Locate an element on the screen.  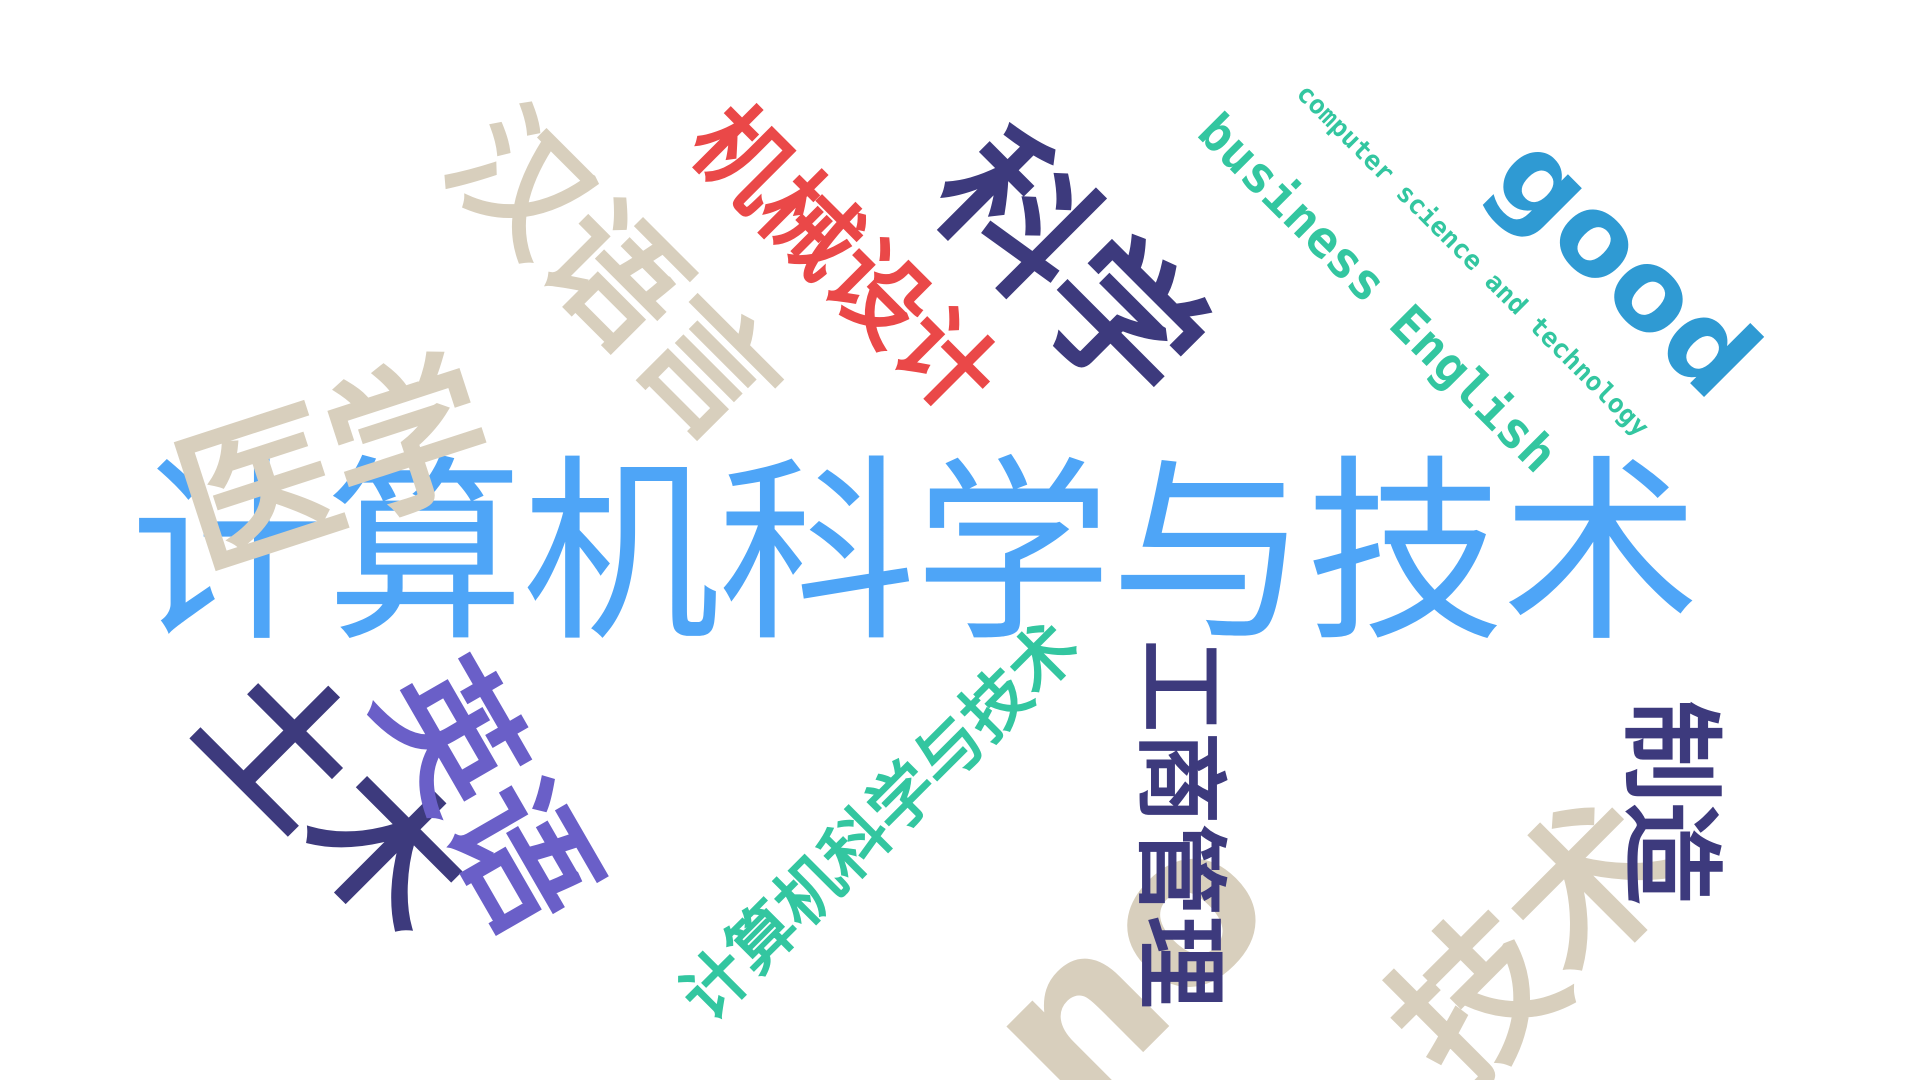
word-manufacturing: 制造 is located at coordinates (1669, 802).